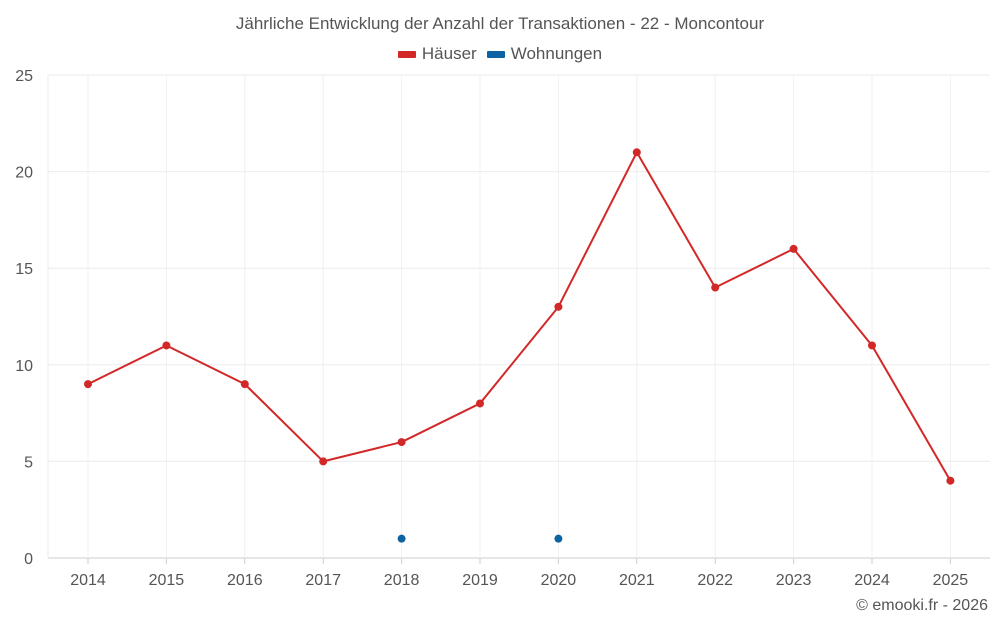  Describe the element at coordinates (950, 480) in the screenshot. I see `data-point-haeuser-2025` at that location.